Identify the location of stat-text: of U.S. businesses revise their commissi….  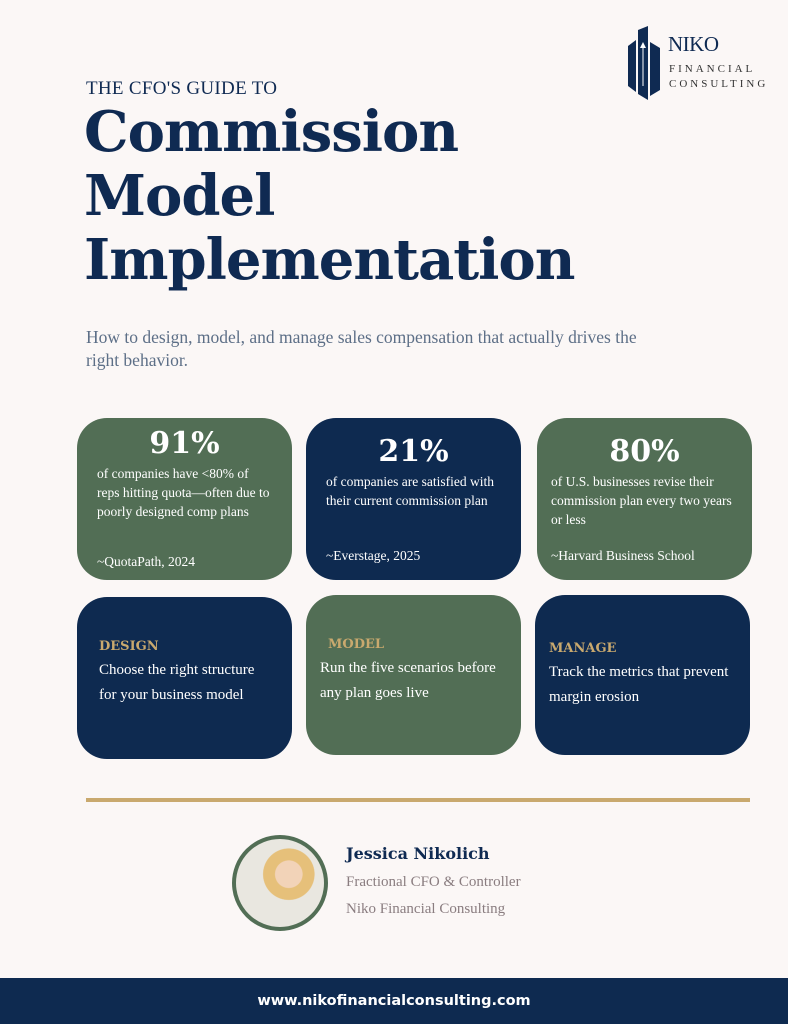
(641, 500).